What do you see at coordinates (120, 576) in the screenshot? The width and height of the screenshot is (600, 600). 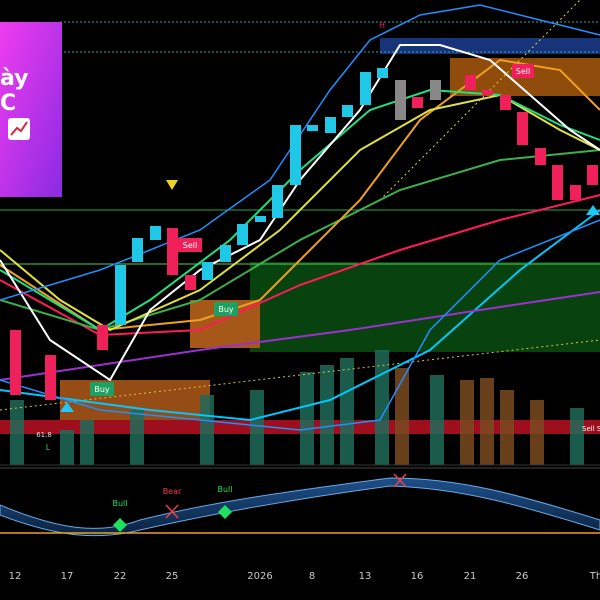 I see `x-label: 22` at bounding box center [120, 576].